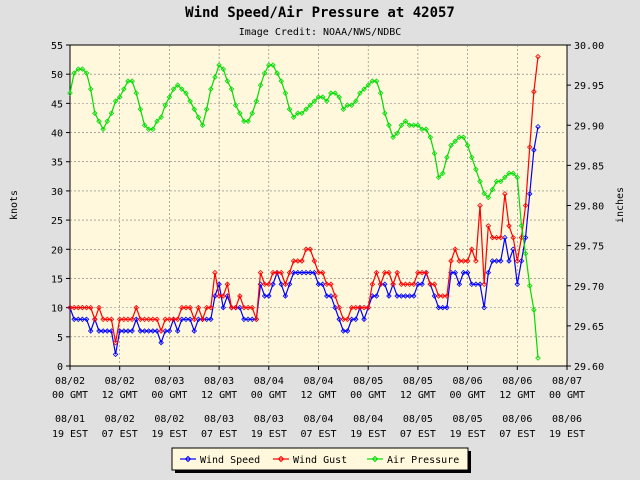 The image size is (640, 480). What do you see at coordinates (589, 86) in the screenshot?
I see `right-tick-label: 29.95` at bounding box center [589, 86].